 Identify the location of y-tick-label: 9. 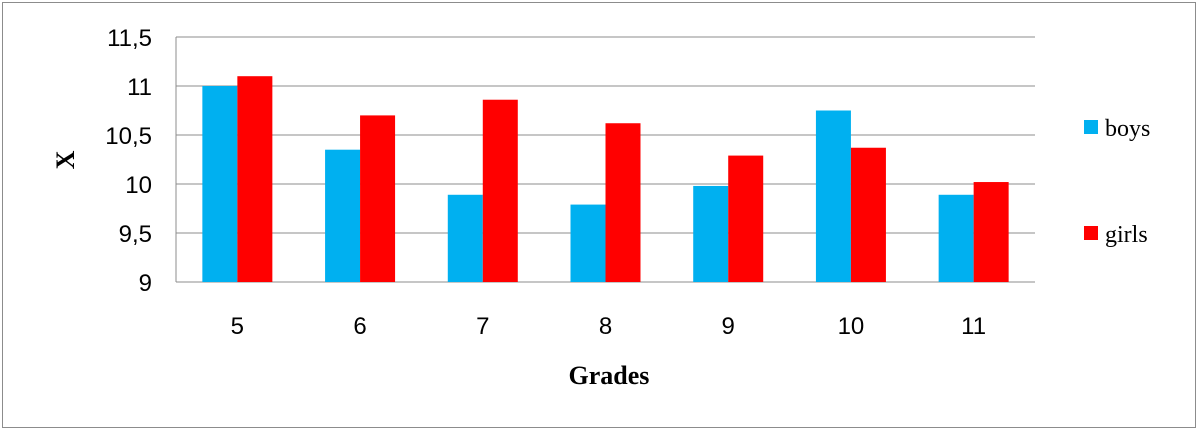
(145, 283).